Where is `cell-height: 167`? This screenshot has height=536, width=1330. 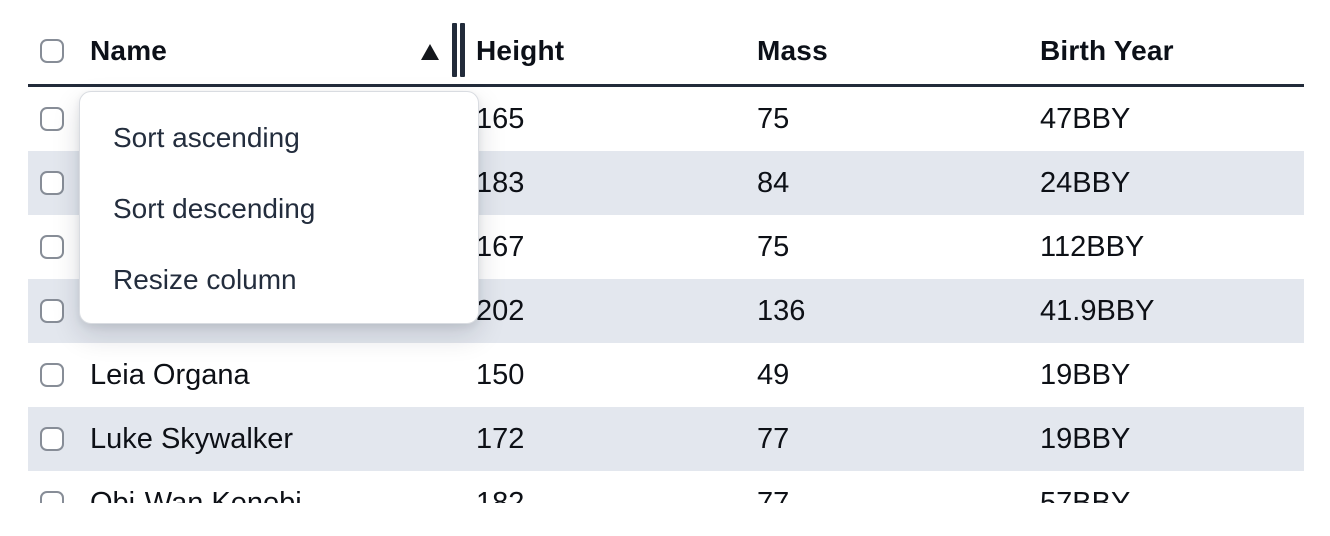 cell-height: 167 is located at coordinates (500, 246).